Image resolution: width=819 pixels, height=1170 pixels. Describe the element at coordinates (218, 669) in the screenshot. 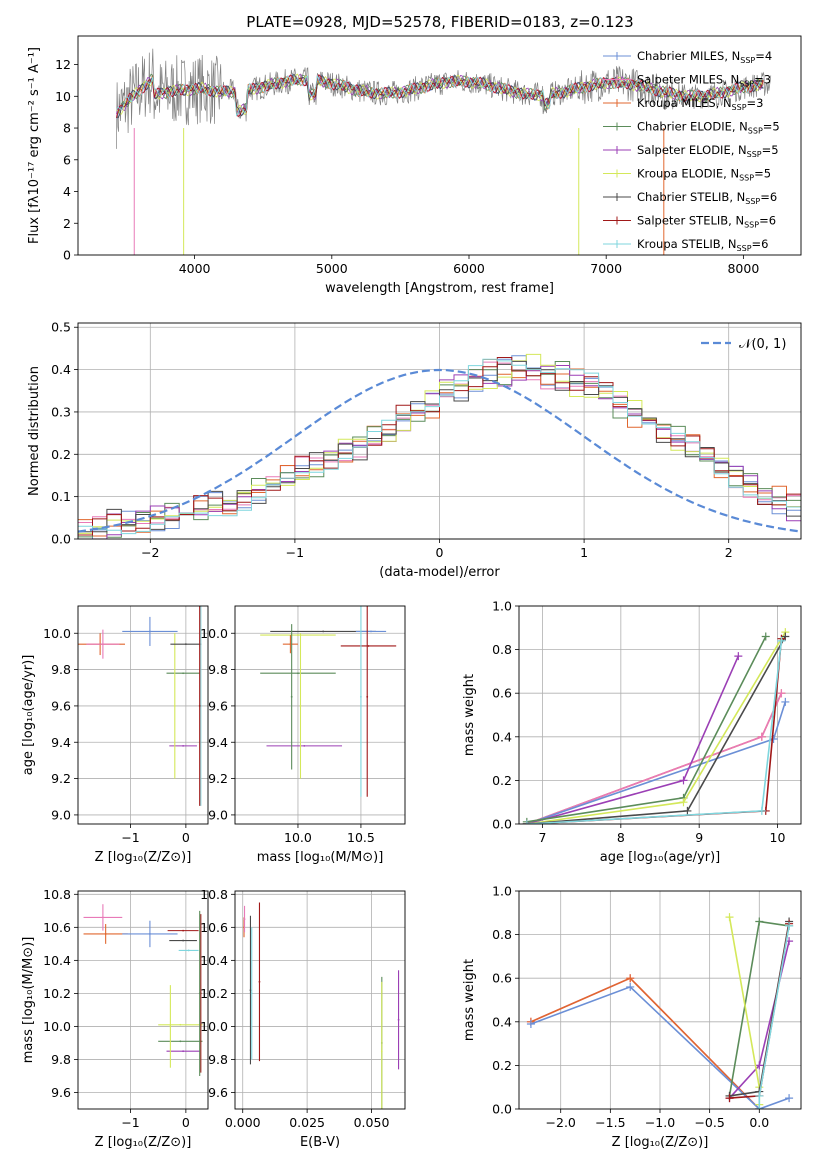

I see `age-vs-mass-ytick-label: 9.8` at that location.